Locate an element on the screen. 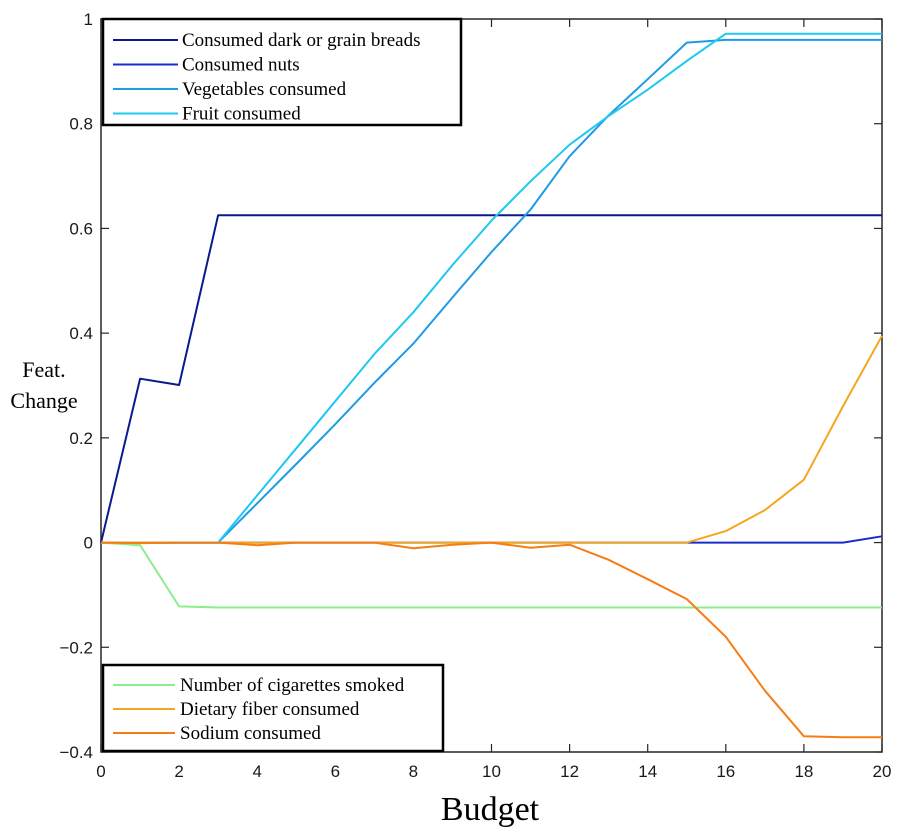  x-tick-label: 12 is located at coordinates (569, 771).